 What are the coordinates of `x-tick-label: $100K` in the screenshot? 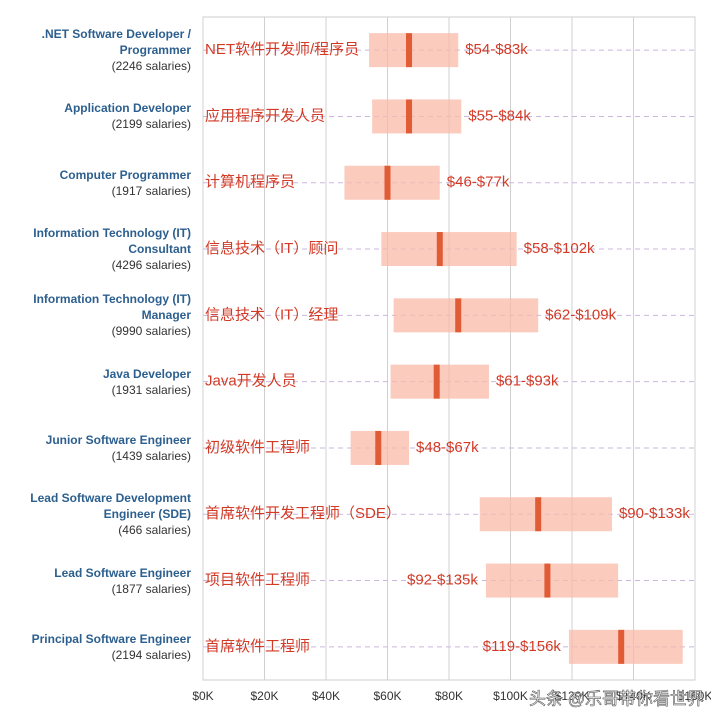 It's located at (510, 696).